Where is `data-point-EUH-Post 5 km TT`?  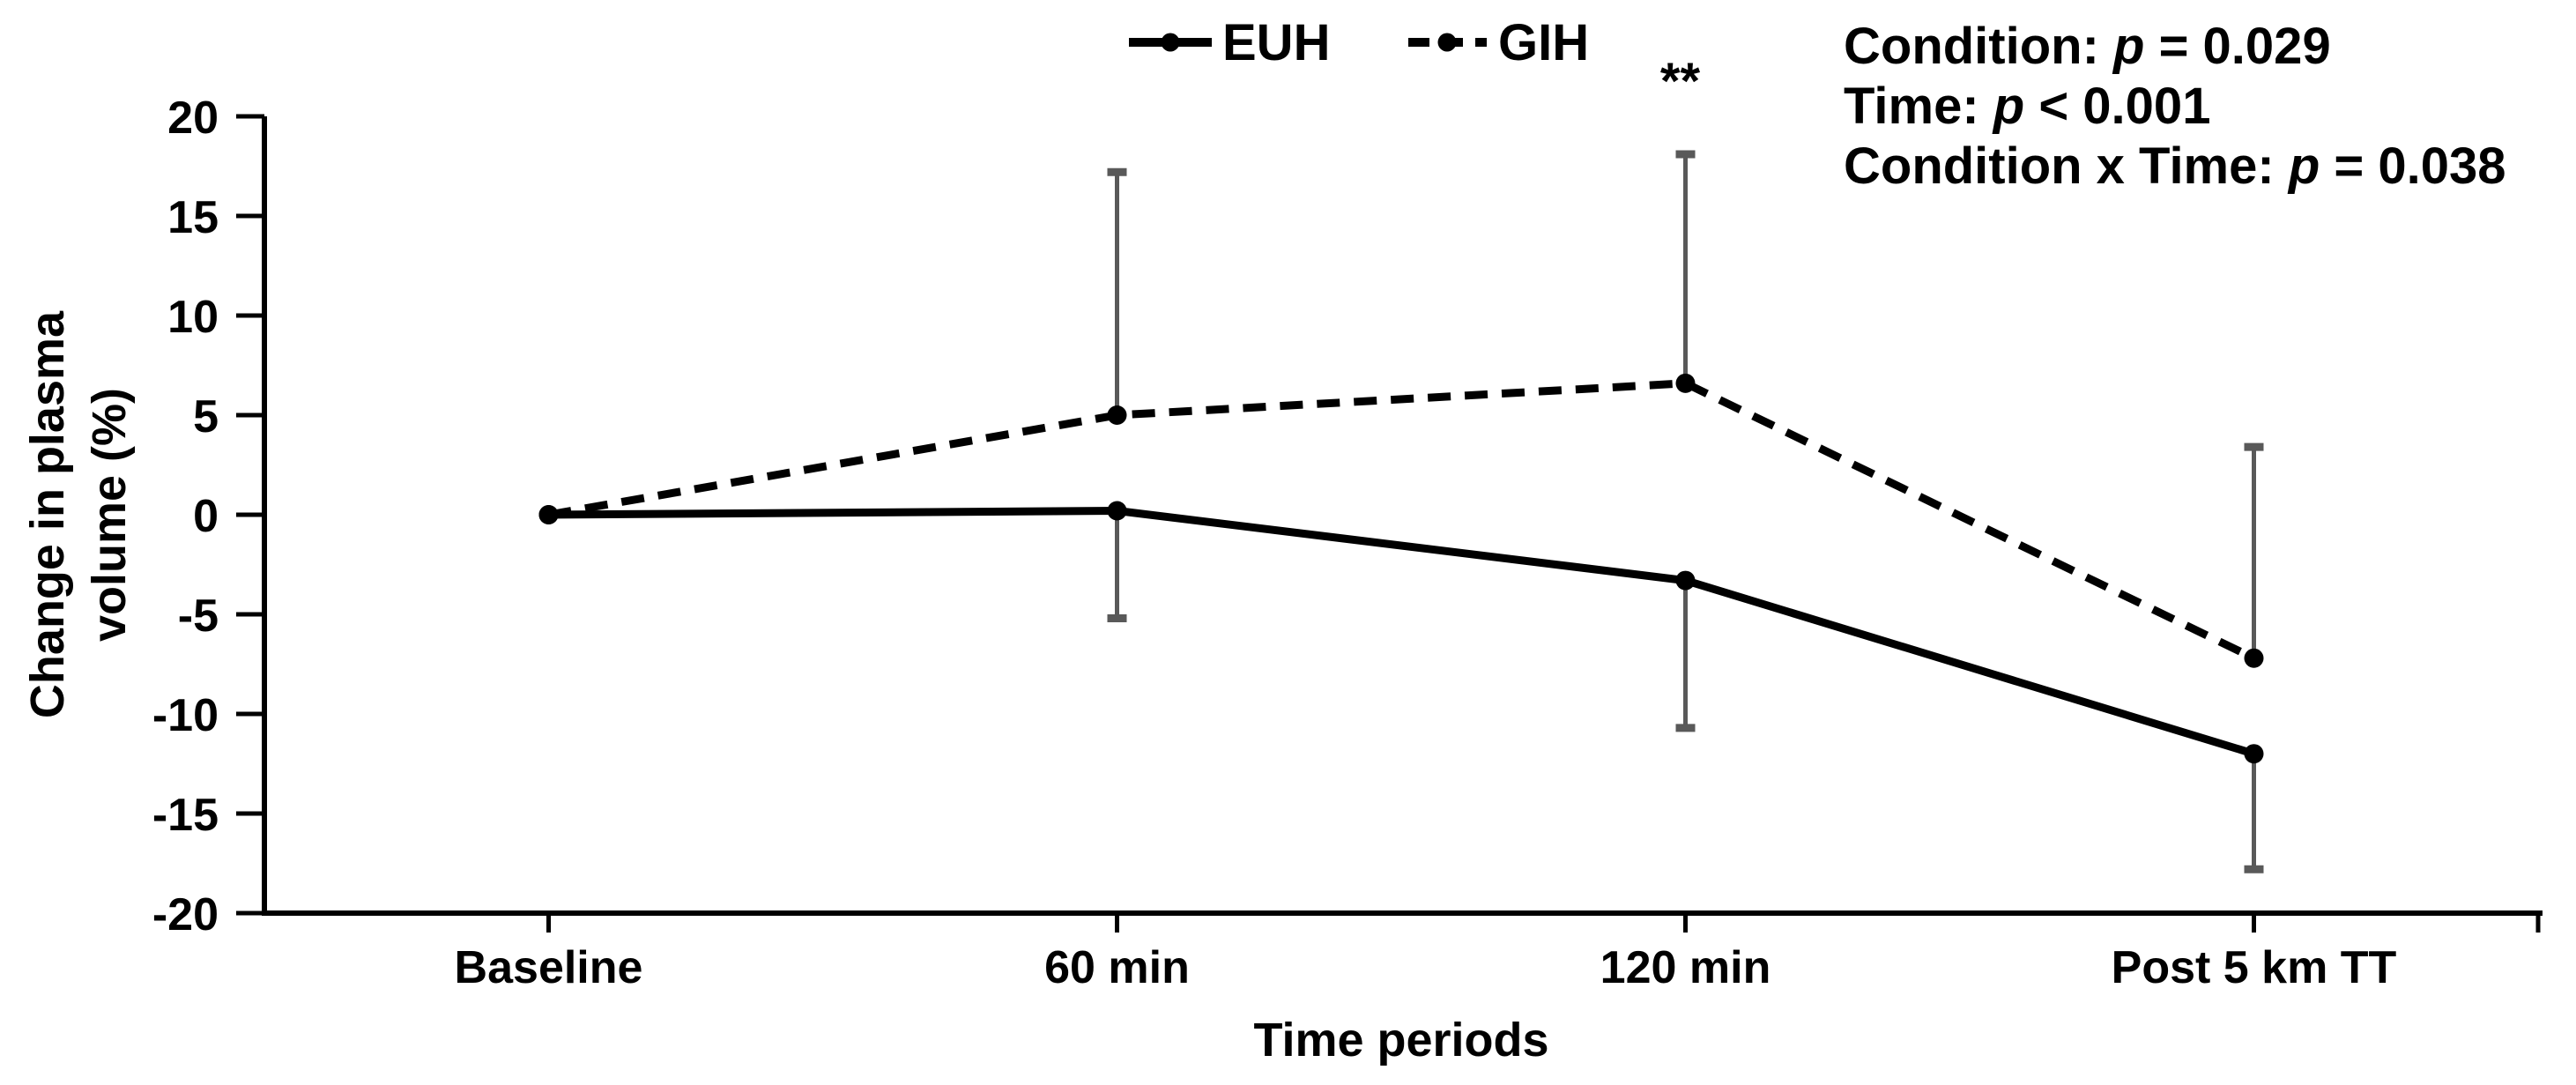 data-point-EUH-Post 5 km TT is located at coordinates (2254, 754).